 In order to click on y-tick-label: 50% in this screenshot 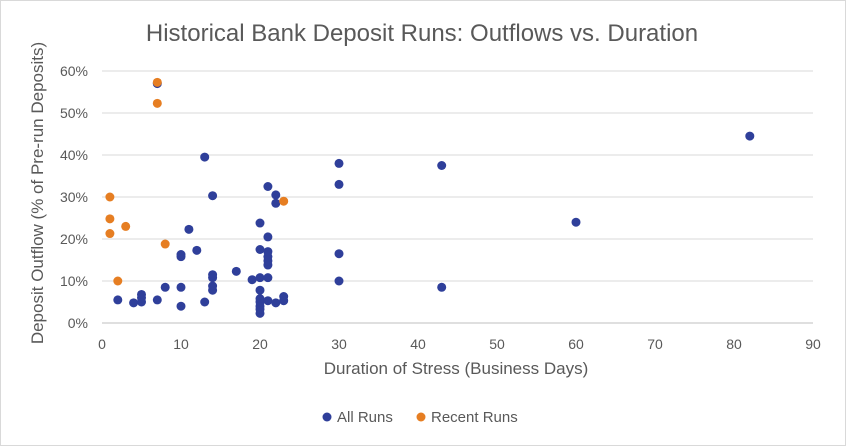, I will do `click(74, 113)`.